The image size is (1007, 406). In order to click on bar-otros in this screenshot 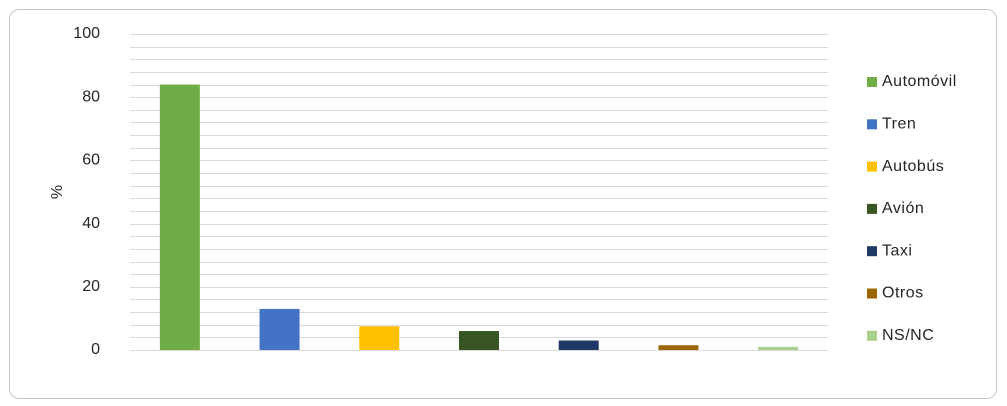, I will do `click(678, 347)`.